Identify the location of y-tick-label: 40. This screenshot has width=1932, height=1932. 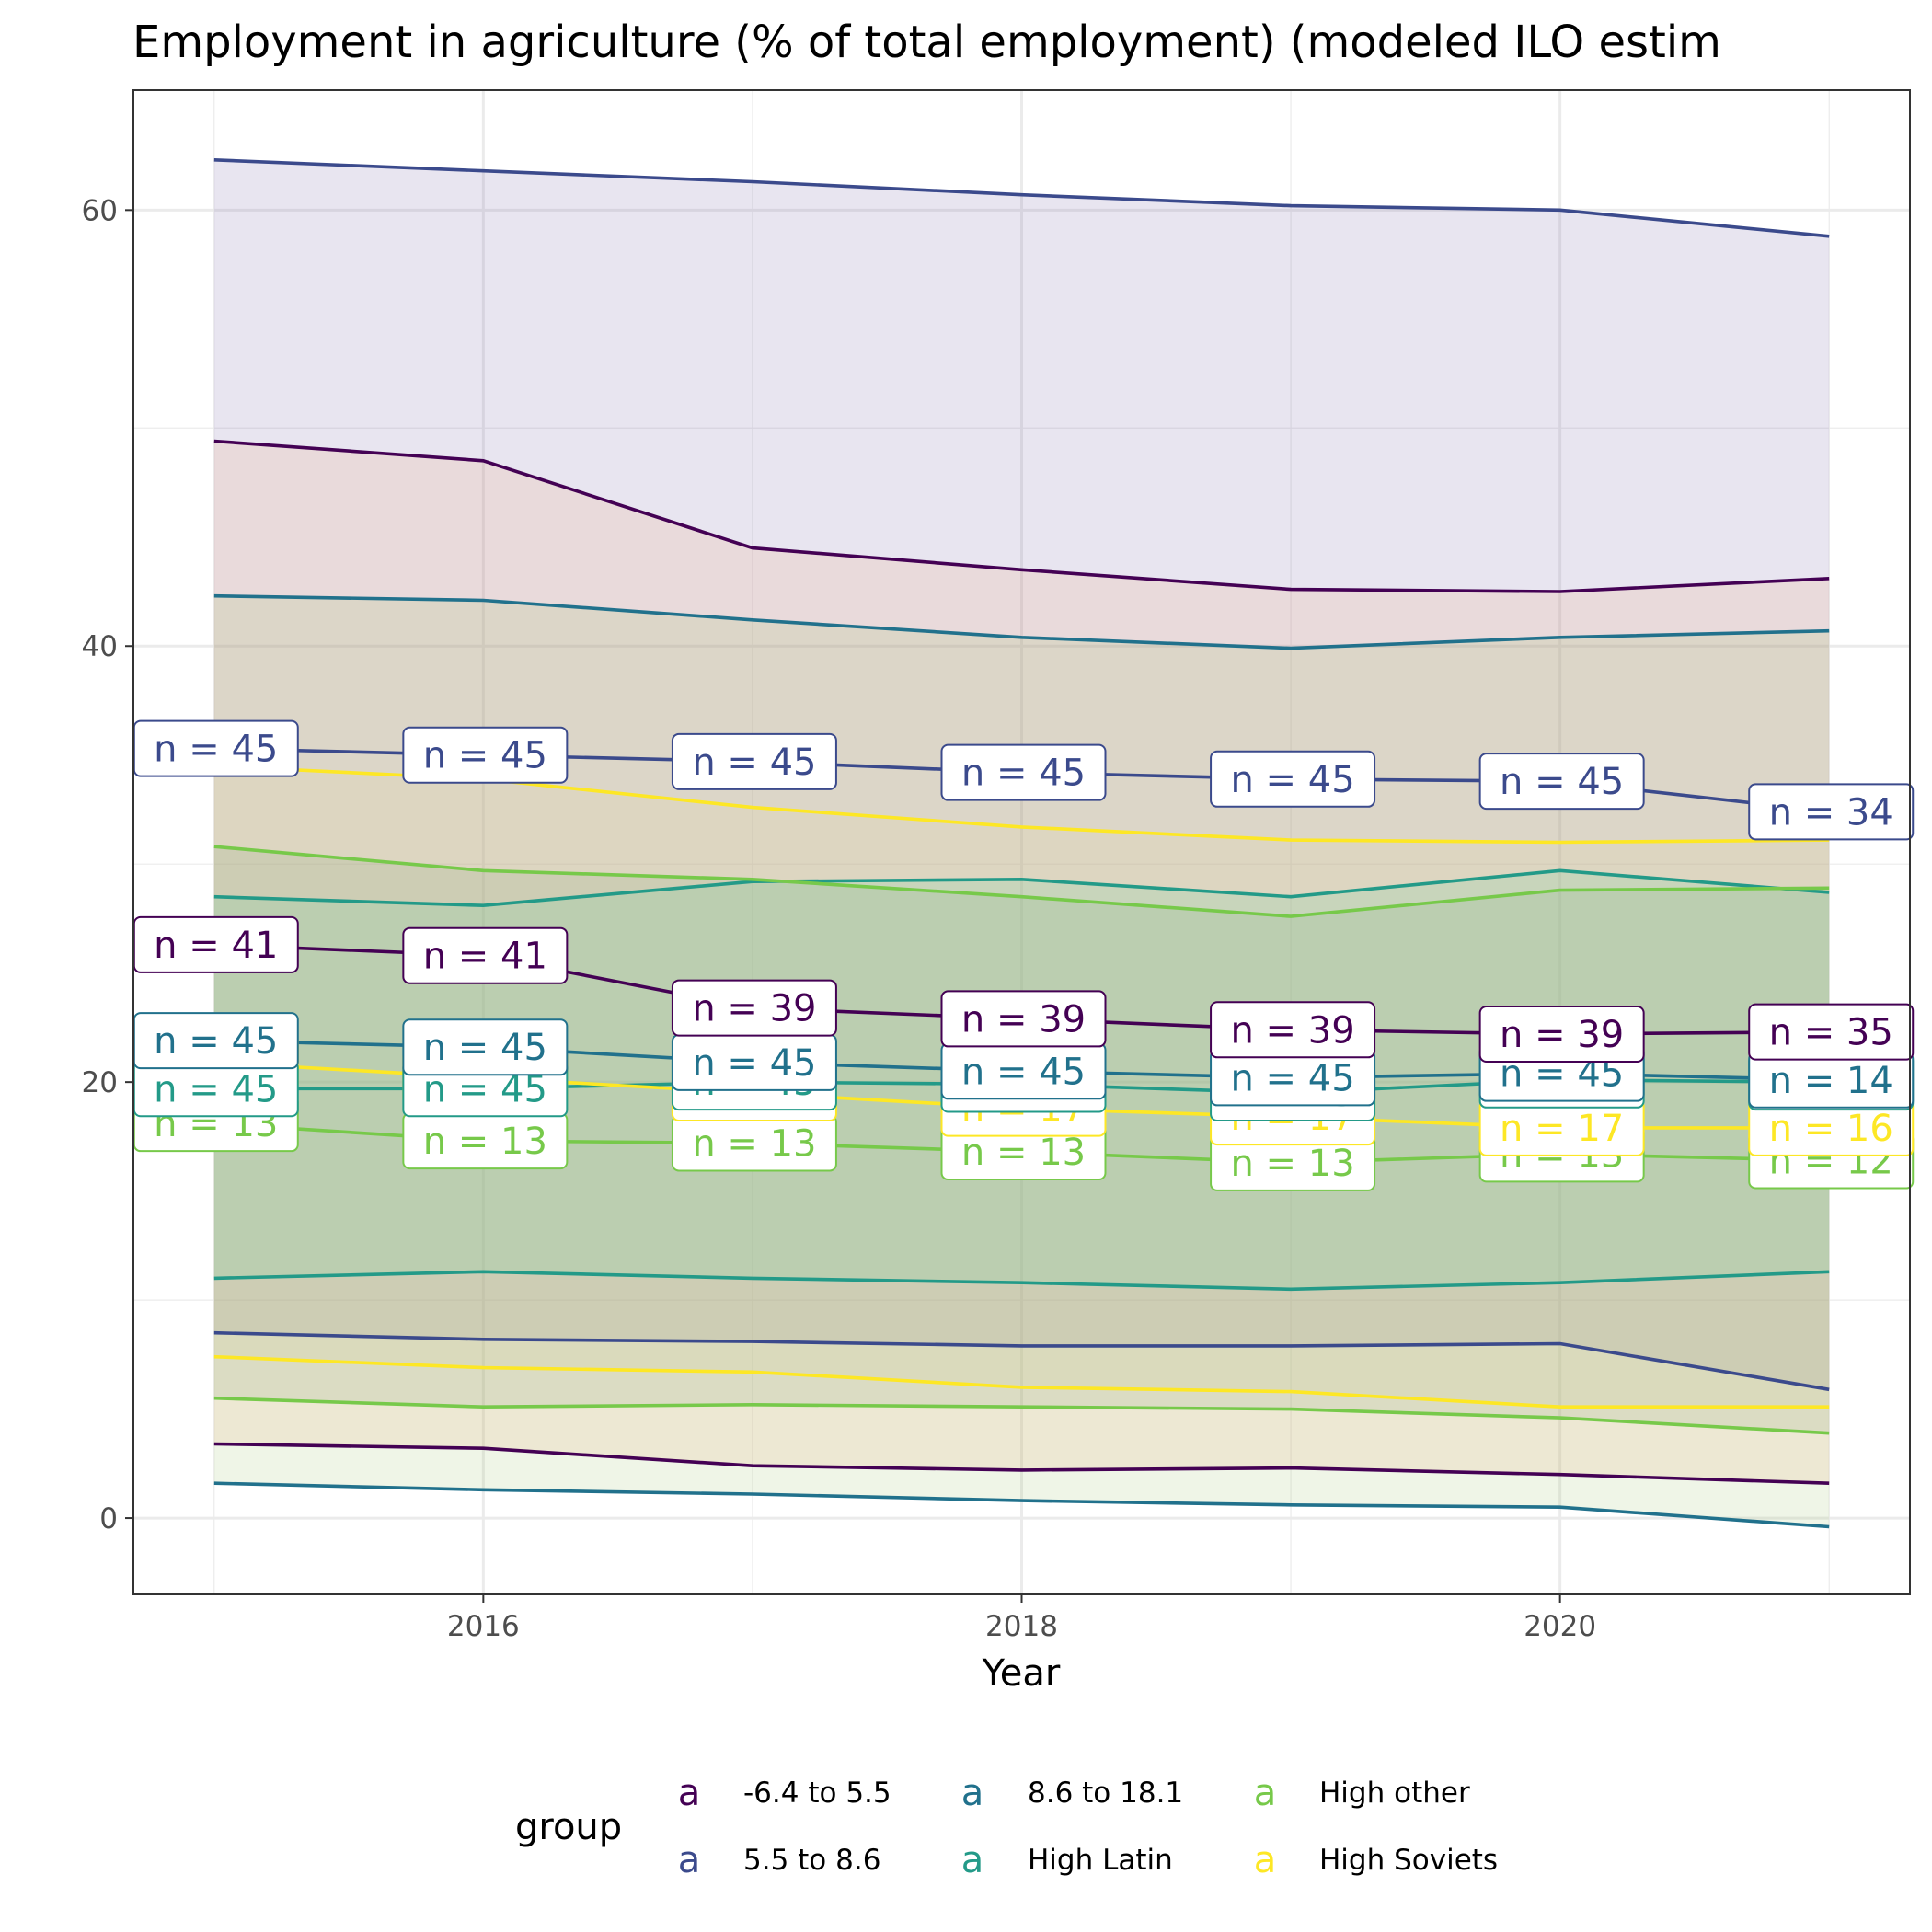
(100, 646).